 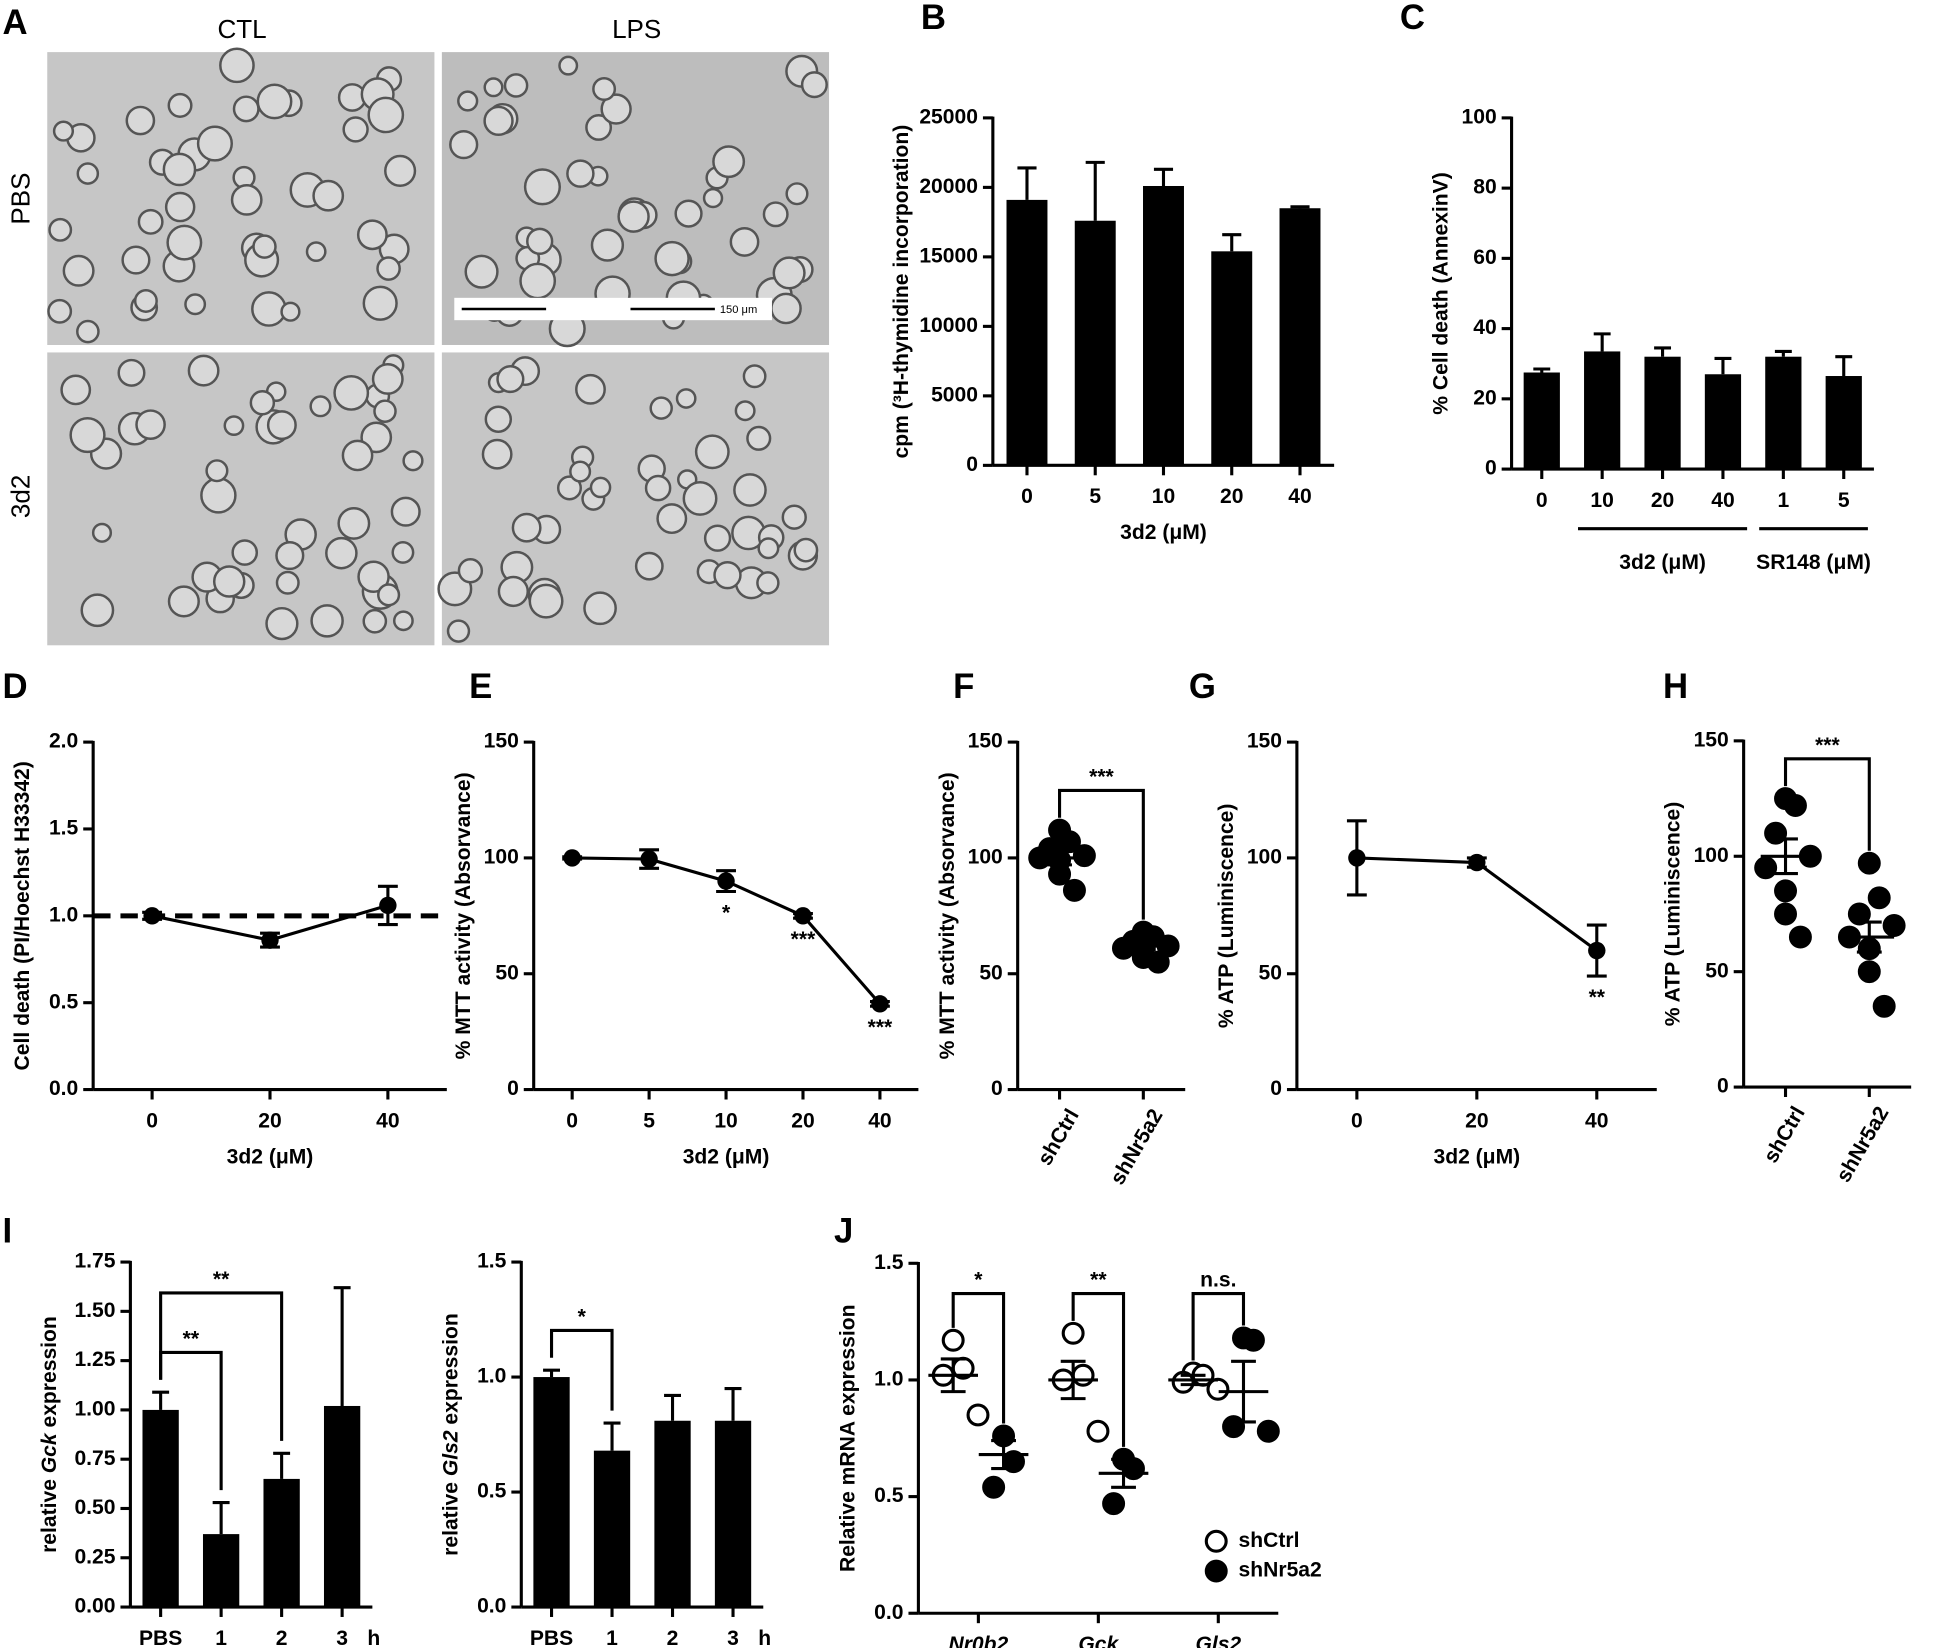 What do you see at coordinates (1662, 562) in the screenshot?
I see `group-label: 3d2 (μM)` at bounding box center [1662, 562].